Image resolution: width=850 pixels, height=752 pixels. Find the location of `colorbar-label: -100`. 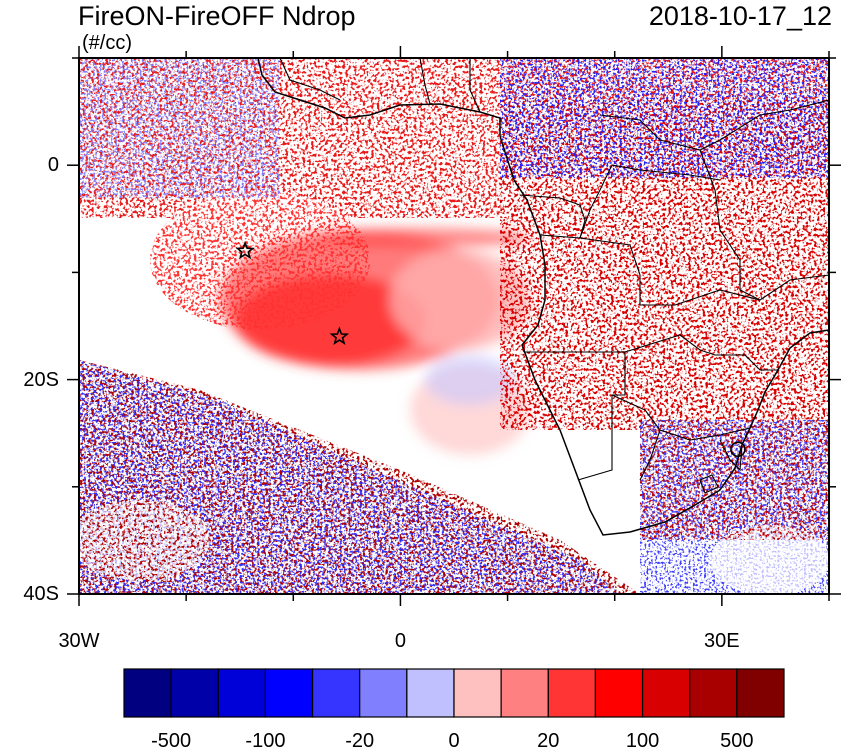

colorbar-label: -100 is located at coordinates (265, 741).